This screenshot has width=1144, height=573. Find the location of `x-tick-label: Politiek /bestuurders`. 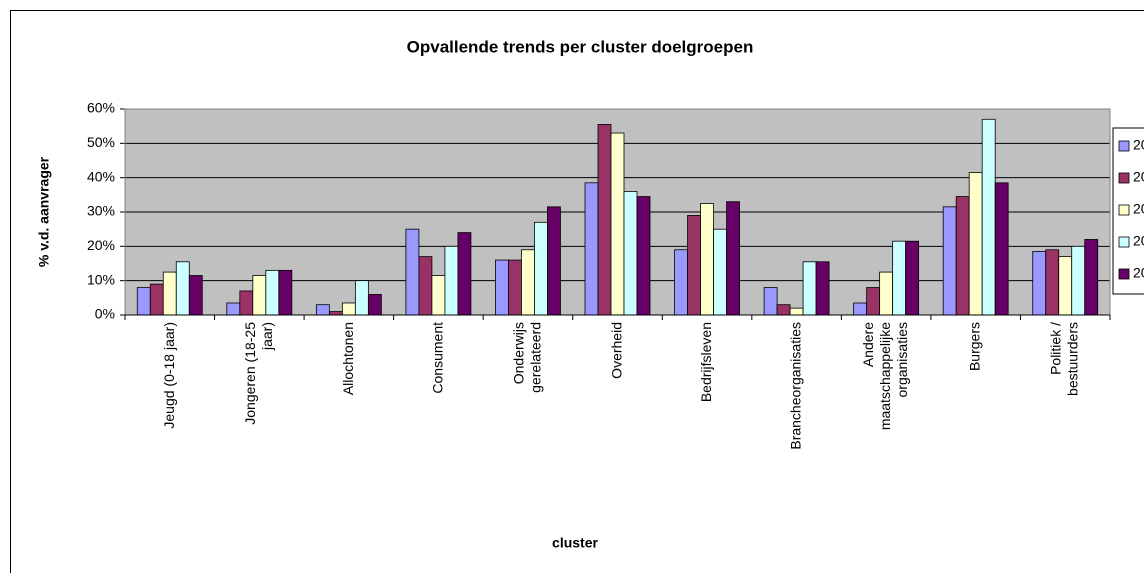

x-tick-label: Politiek /bestuurders is located at coordinates (1063, 359).